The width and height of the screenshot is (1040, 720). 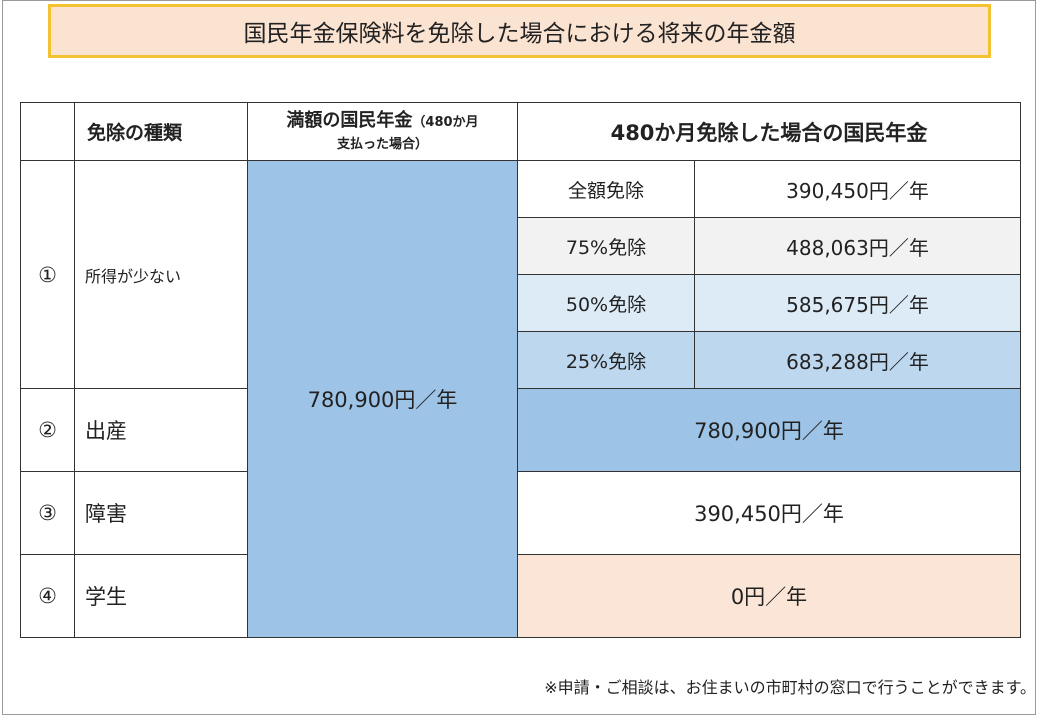 What do you see at coordinates (769, 131) in the screenshot?
I see `header-exempt-pension: 480か月免除した場合の国民年金` at bounding box center [769, 131].